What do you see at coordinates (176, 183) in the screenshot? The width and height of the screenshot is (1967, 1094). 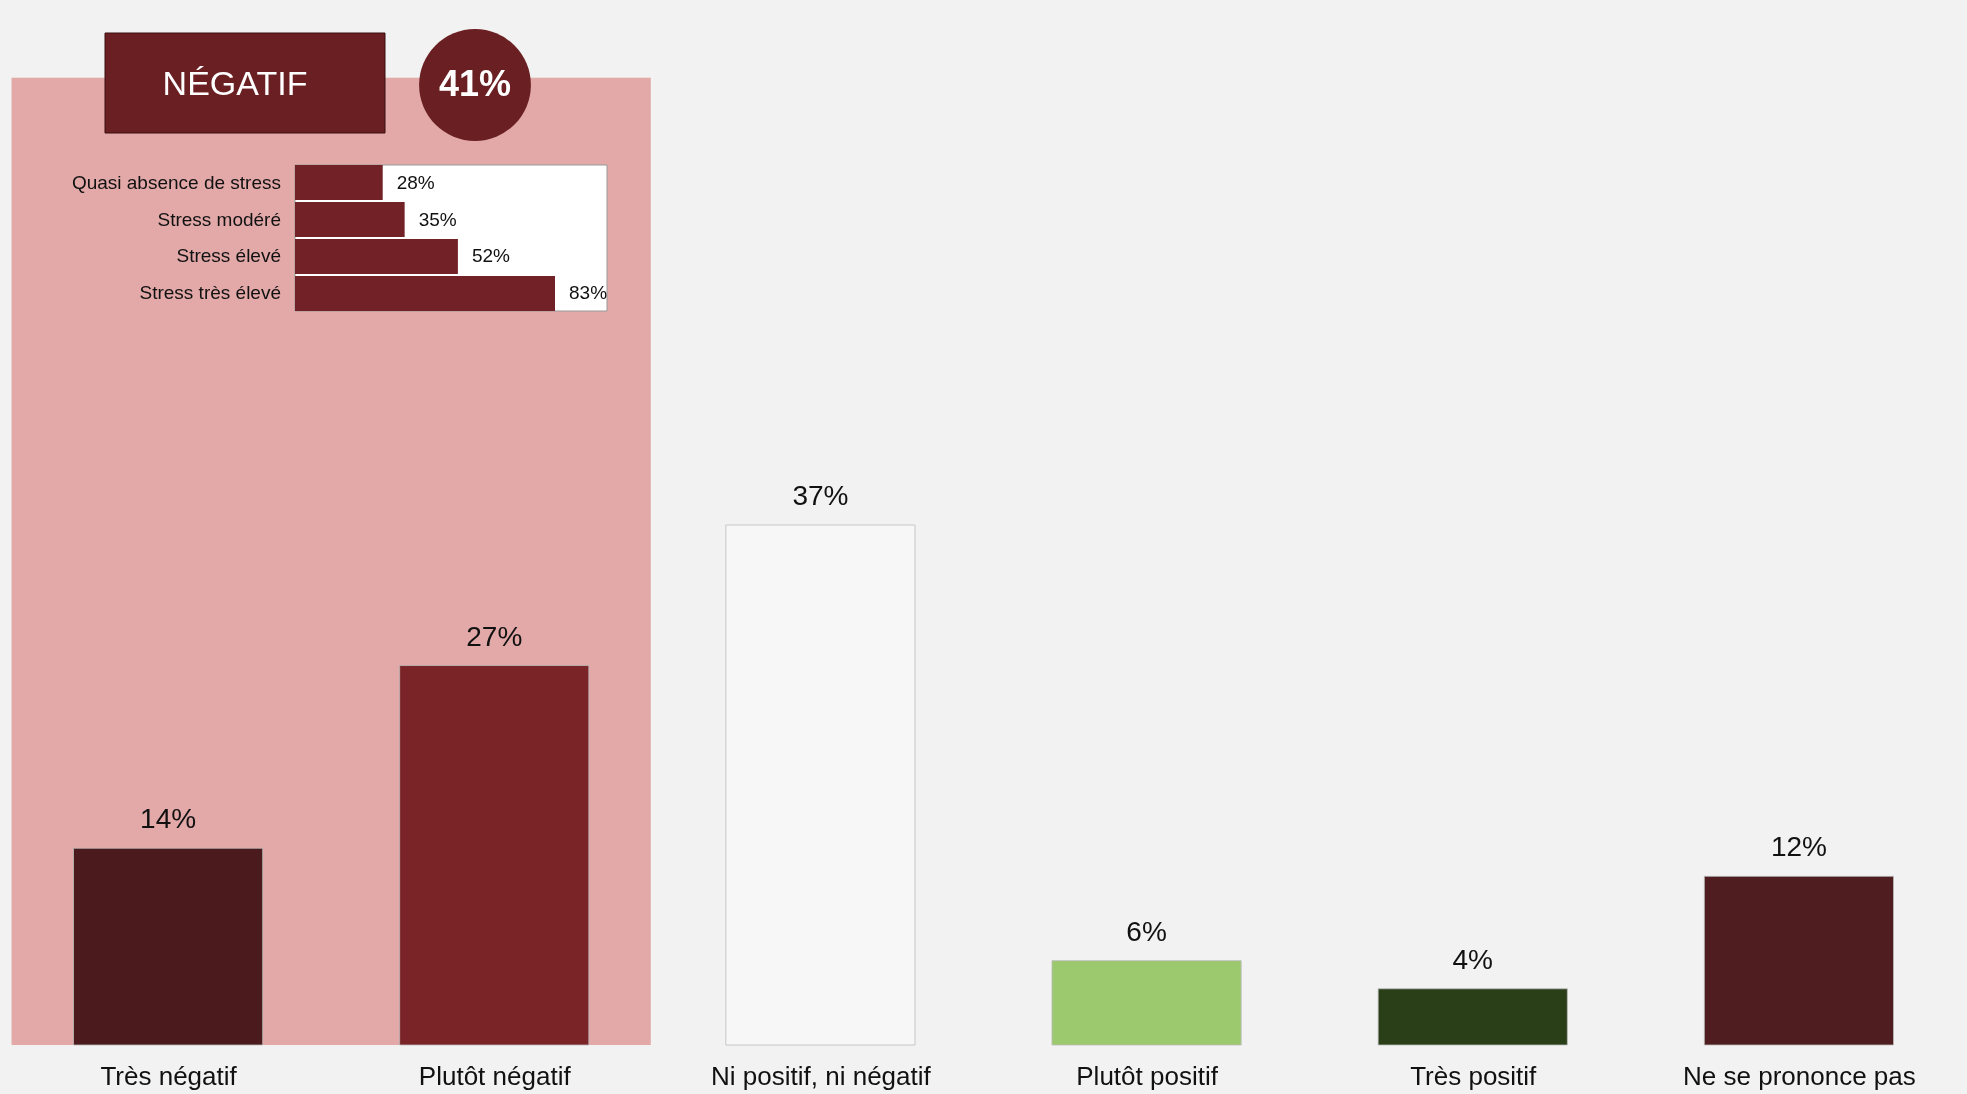 I see `y-tick-label: Quasi absence de stress` at bounding box center [176, 183].